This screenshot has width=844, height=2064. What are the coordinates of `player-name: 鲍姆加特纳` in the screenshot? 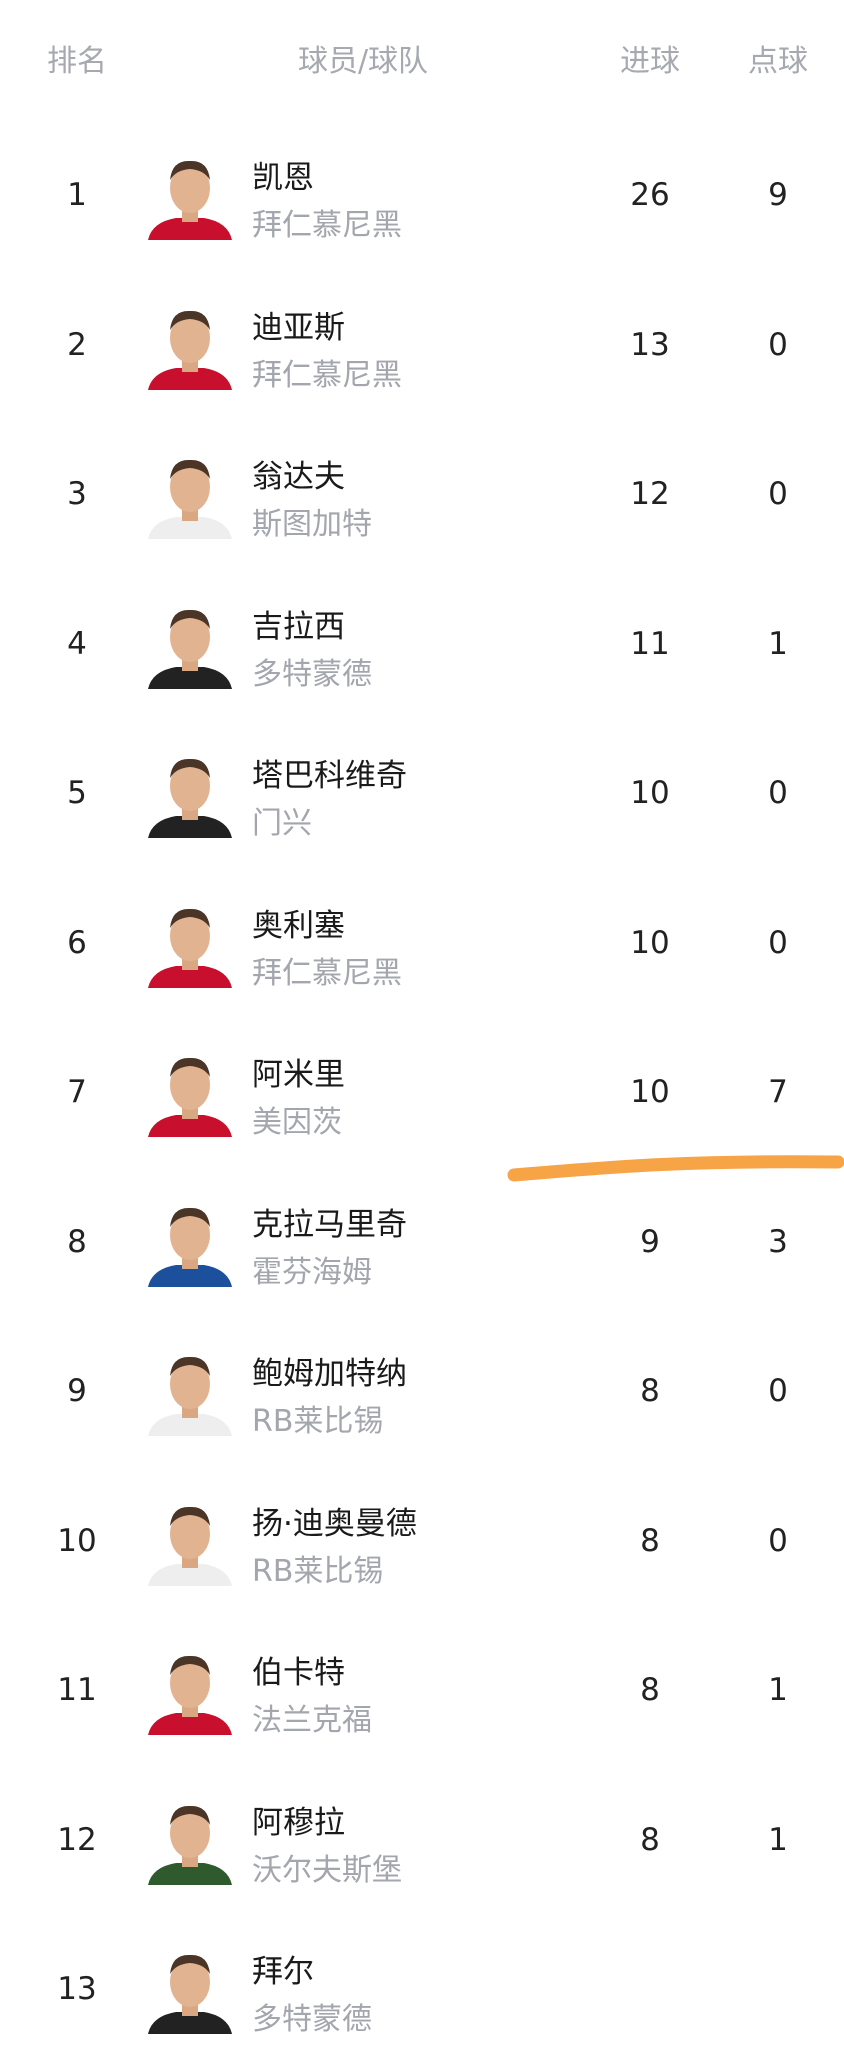 It's located at (329, 1374).